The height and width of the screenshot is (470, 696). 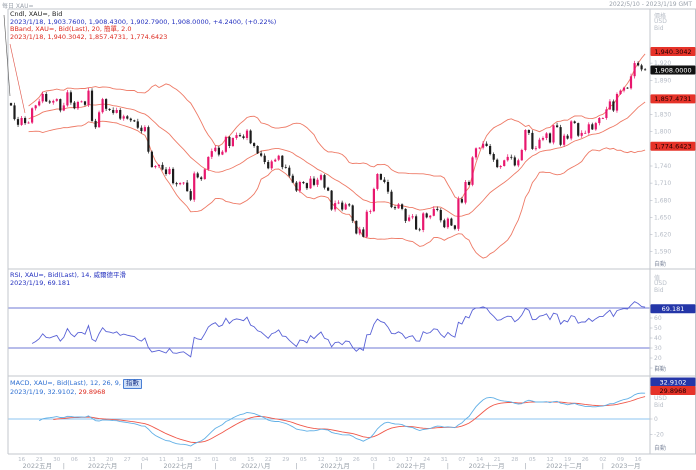 I want to click on axis-tick-label: 1,800, so click(x=662, y=132).